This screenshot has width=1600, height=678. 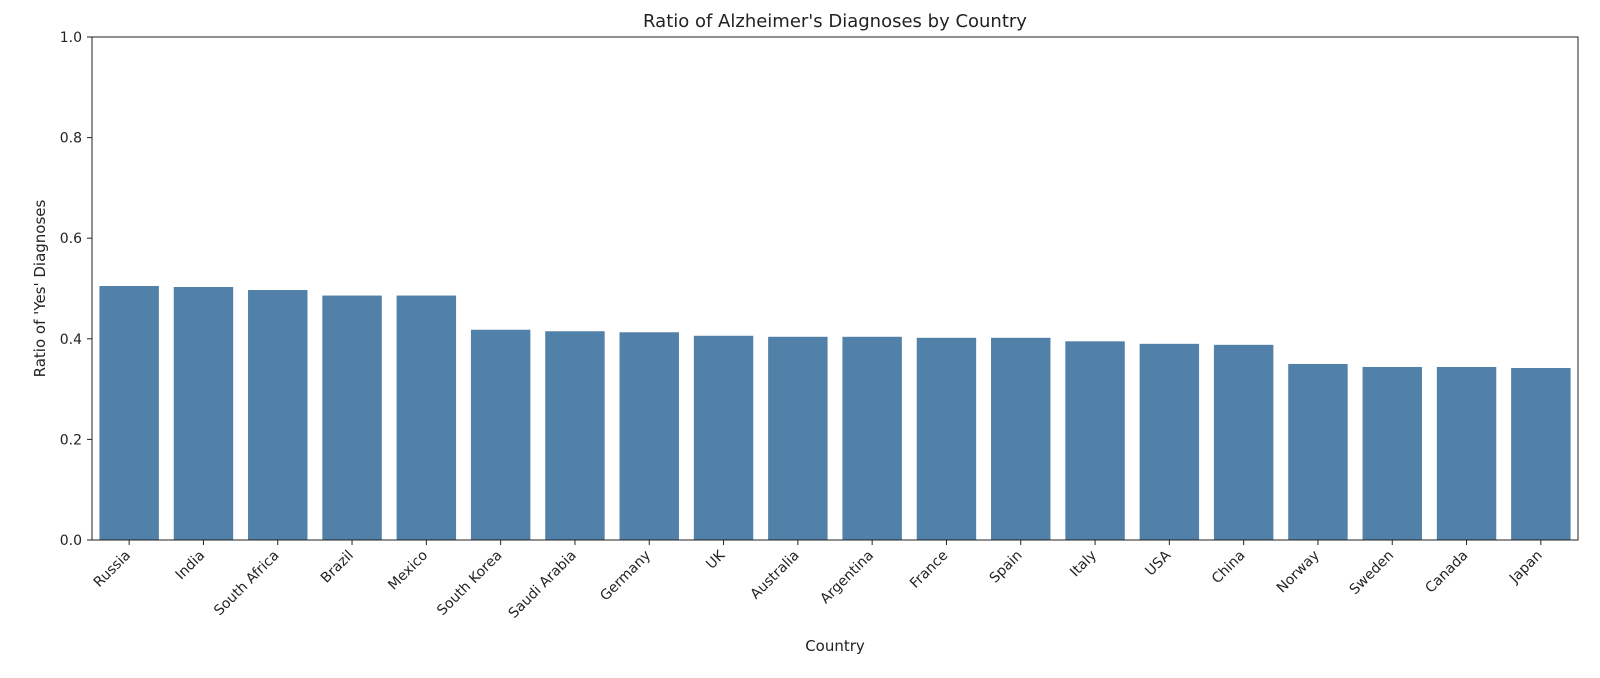 I want to click on bar-russia, so click(x=129, y=412).